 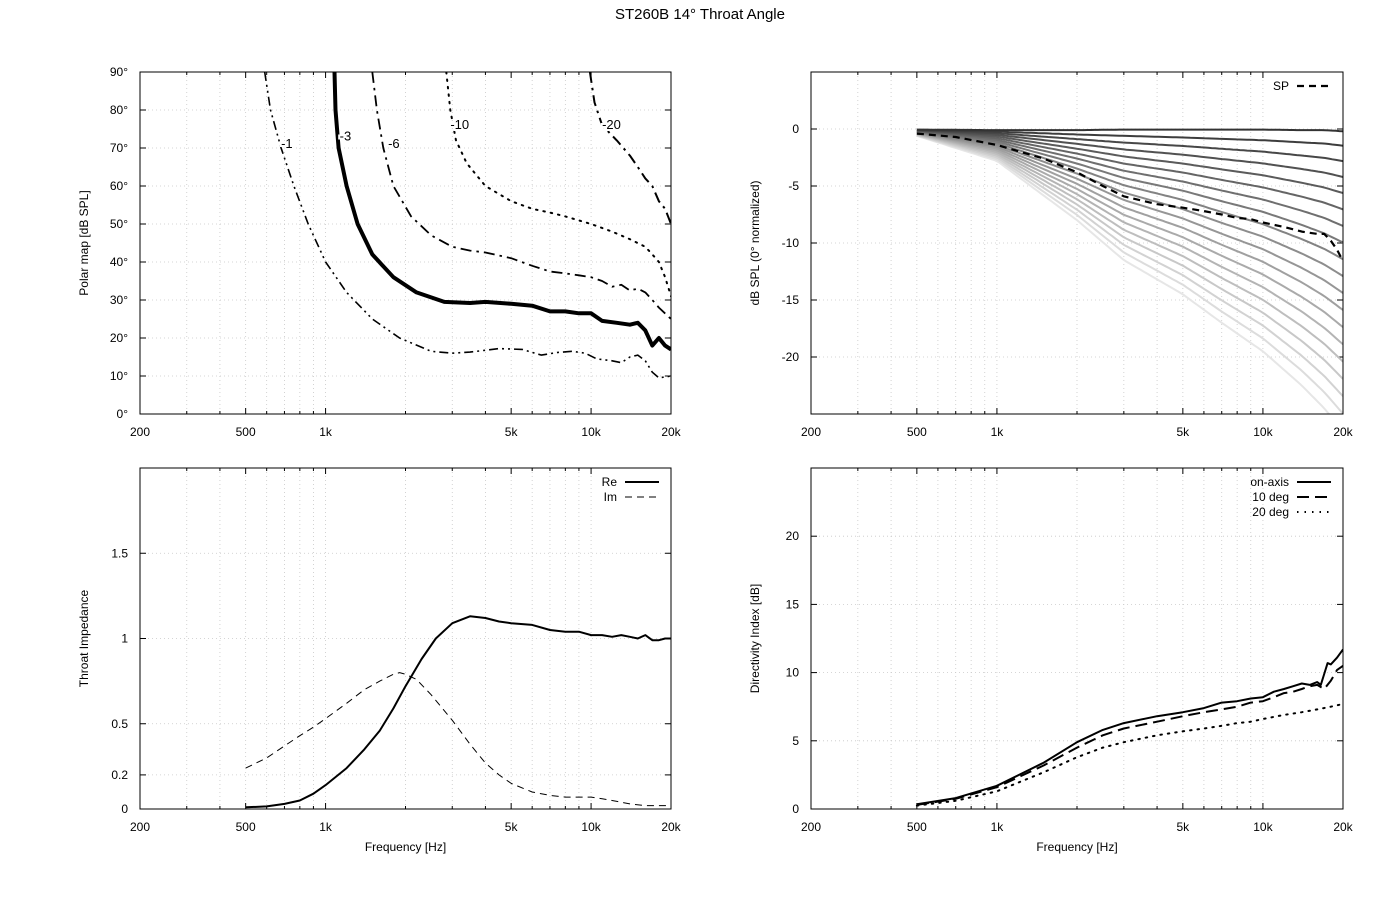 I want to click on y-tick-label: 0.5, so click(x=119, y=724).